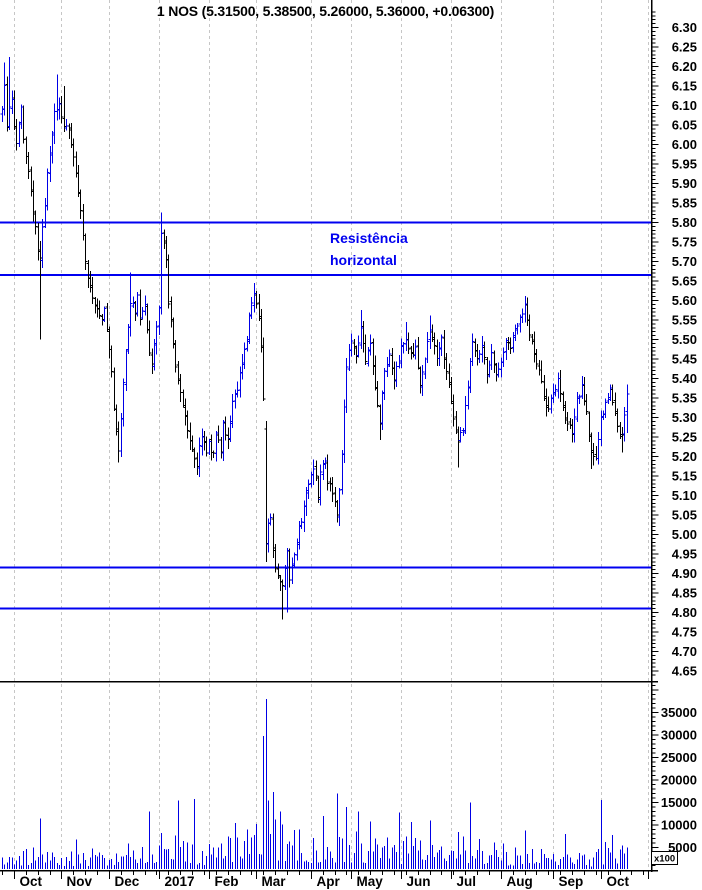  What do you see at coordinates (467, 881) in the screenshot?
I see `month-label: Jul` at bounding box center [467, 881].